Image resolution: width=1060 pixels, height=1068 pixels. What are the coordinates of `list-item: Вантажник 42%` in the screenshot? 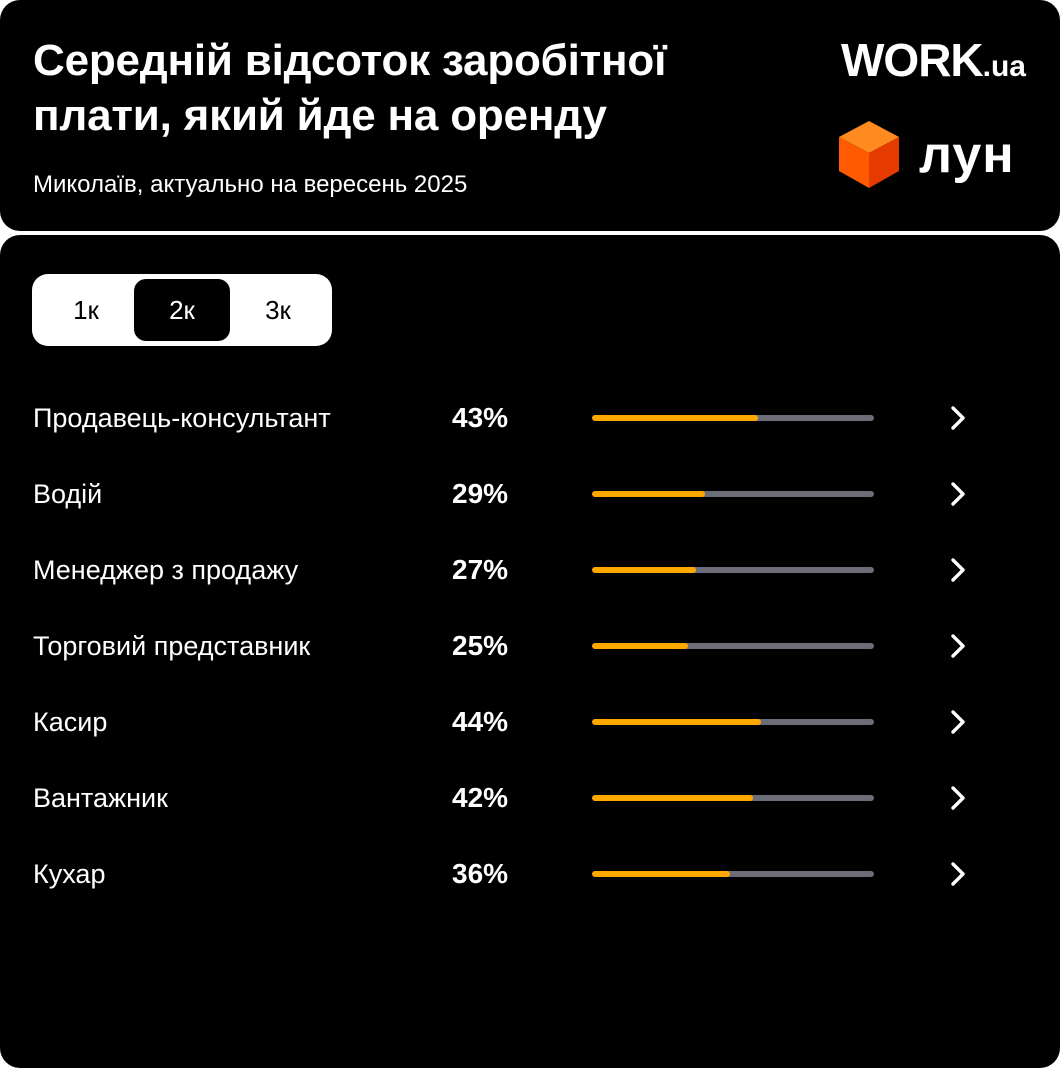 It's located at (530, 797).